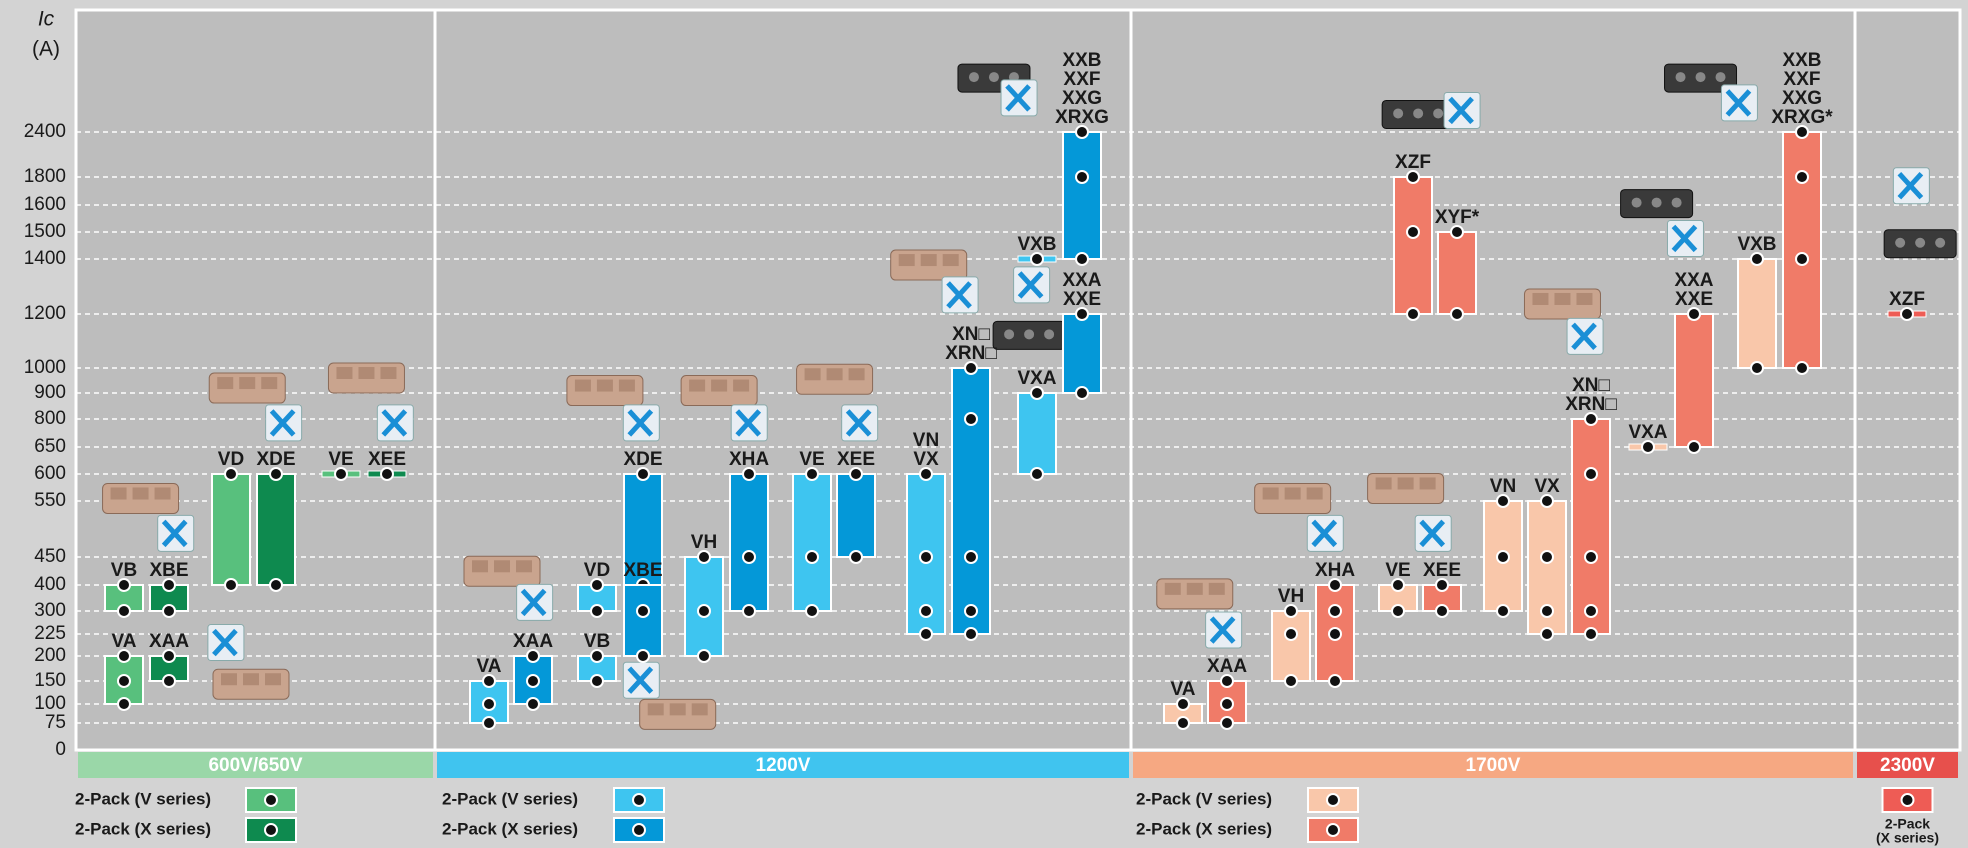 Image resolution: width=1968 pixels, height=848 pixels. What do you see at coordinates (749, 459) in the screenshot?
I see `product-label: XHA` at bounding box center [749, 459].